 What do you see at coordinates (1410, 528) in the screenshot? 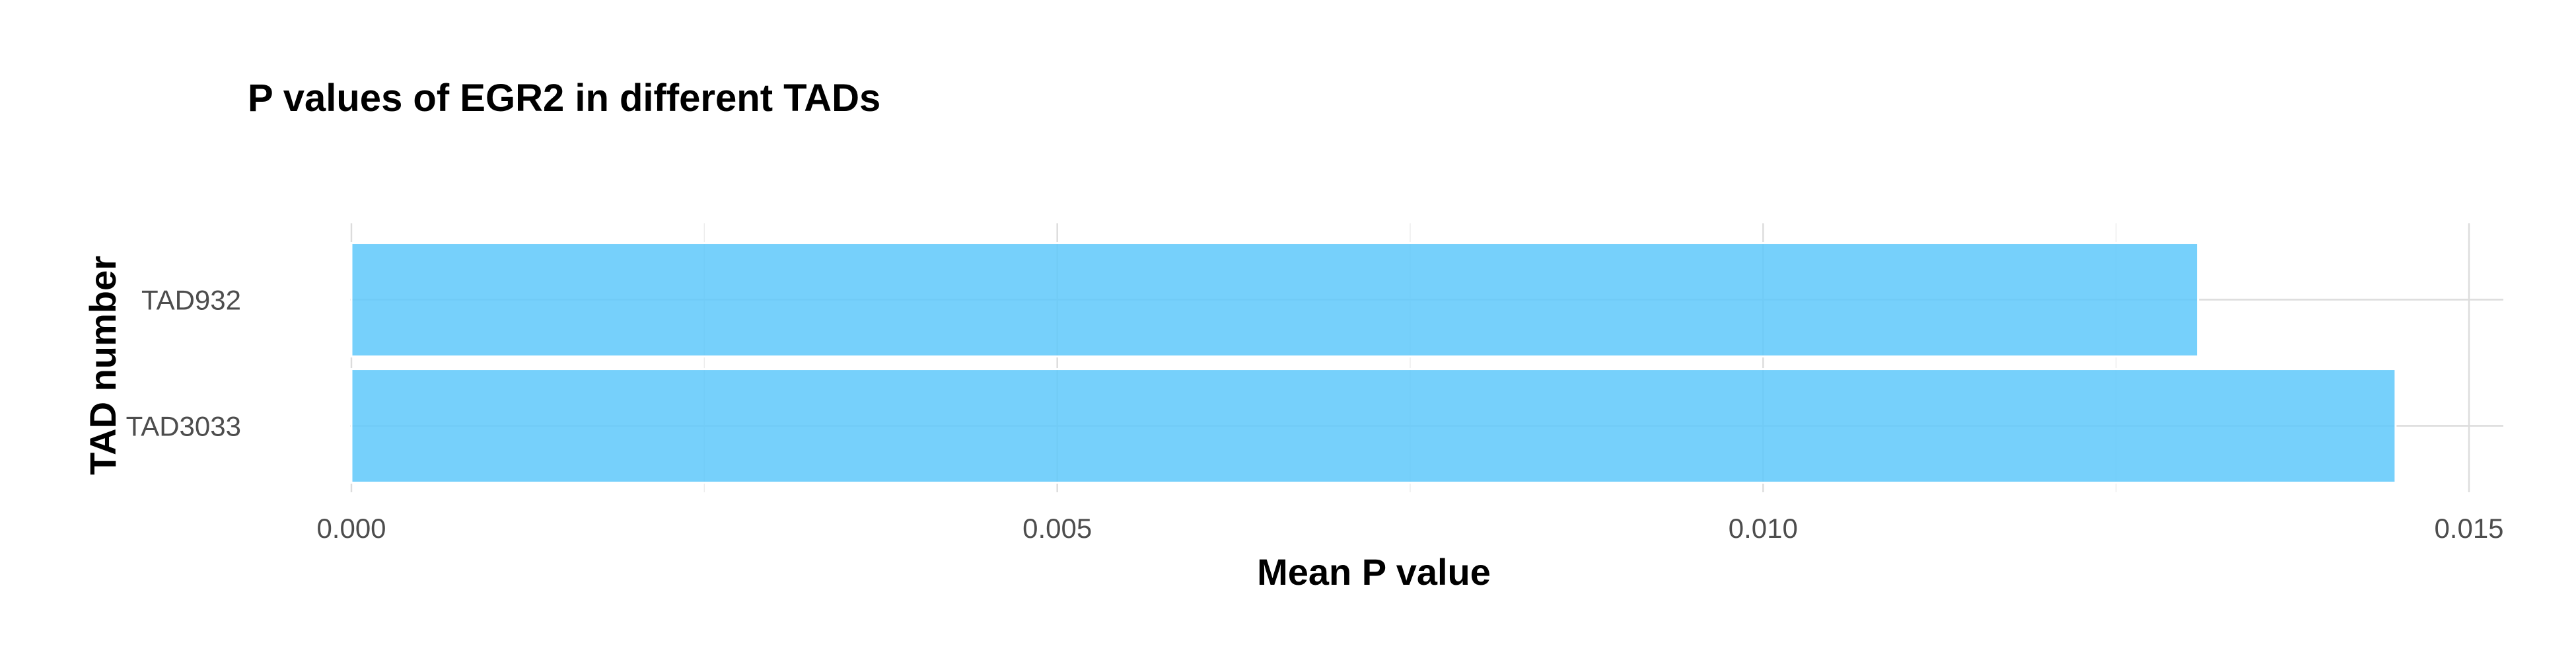
I see `x-axis-ticks: 0.000 0.005 0.010 0.015` at bounding box center [1410, 528].